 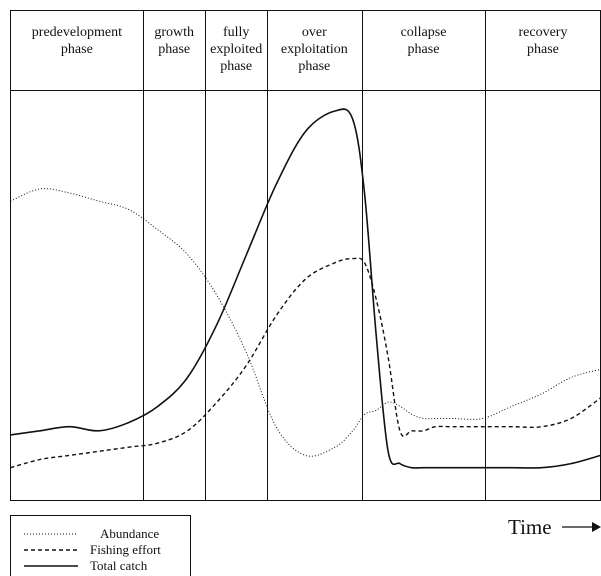 I want to click on legend-label-total-catch: Total catch, so click(x=119, y=565).